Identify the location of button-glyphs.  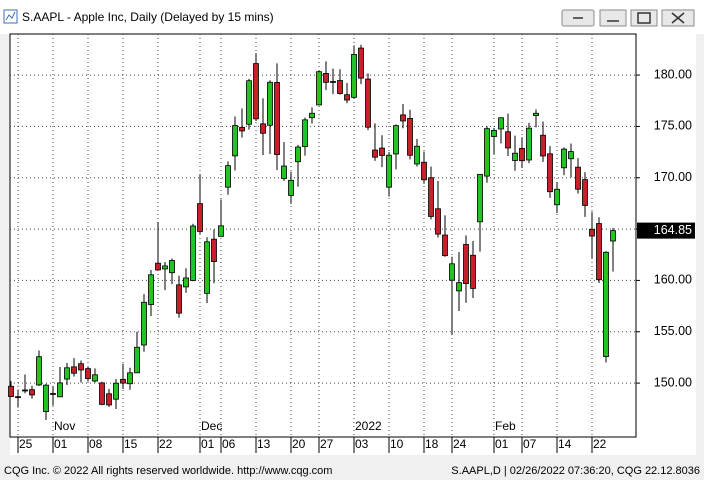
(629, 18).